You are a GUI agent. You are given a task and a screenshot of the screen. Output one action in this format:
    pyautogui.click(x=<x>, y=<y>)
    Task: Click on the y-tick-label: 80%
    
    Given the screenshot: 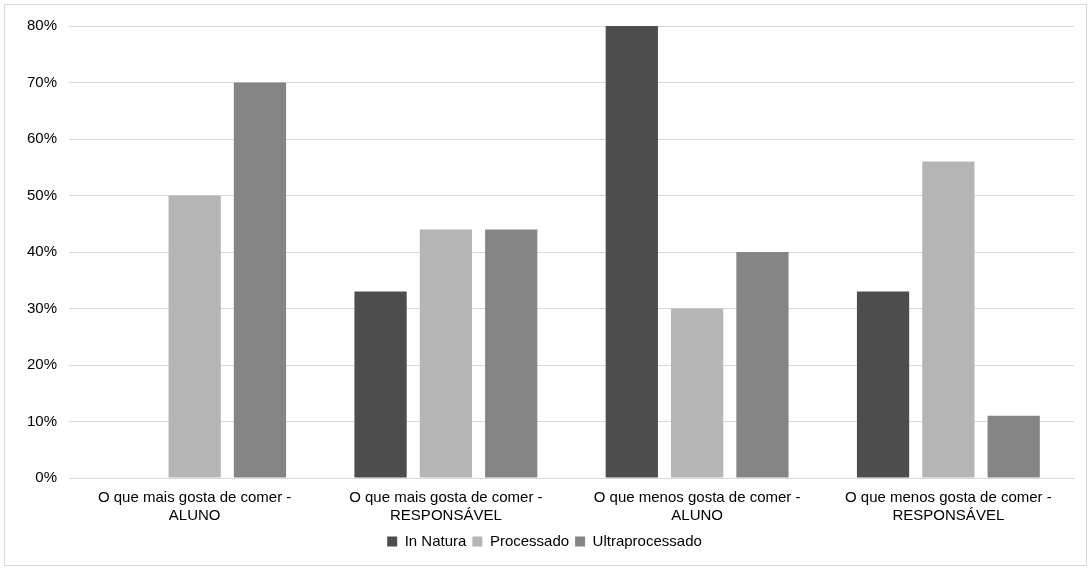 What is the action you would take?
    pyautogui.click(x=42, y=25)
    